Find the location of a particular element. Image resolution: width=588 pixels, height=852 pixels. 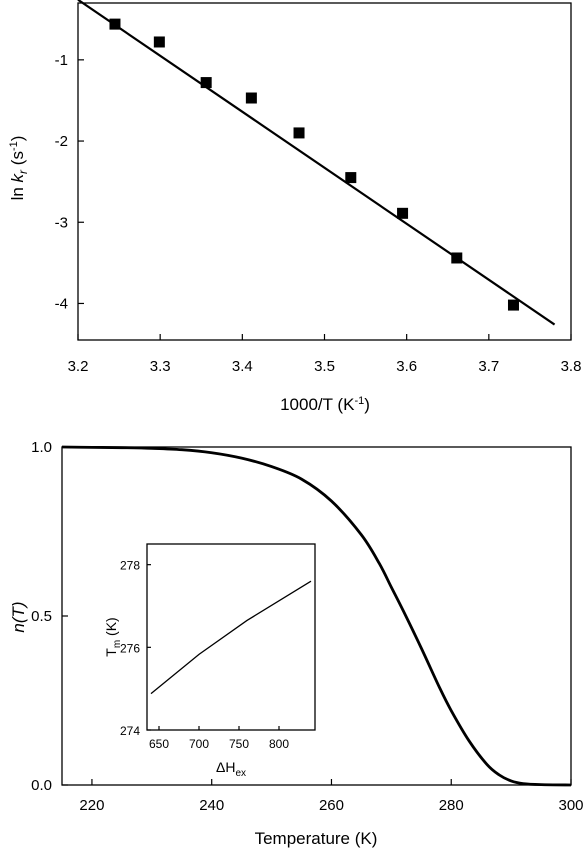

inset-x-tick-label: 650 is located at coordinates (159, 744).